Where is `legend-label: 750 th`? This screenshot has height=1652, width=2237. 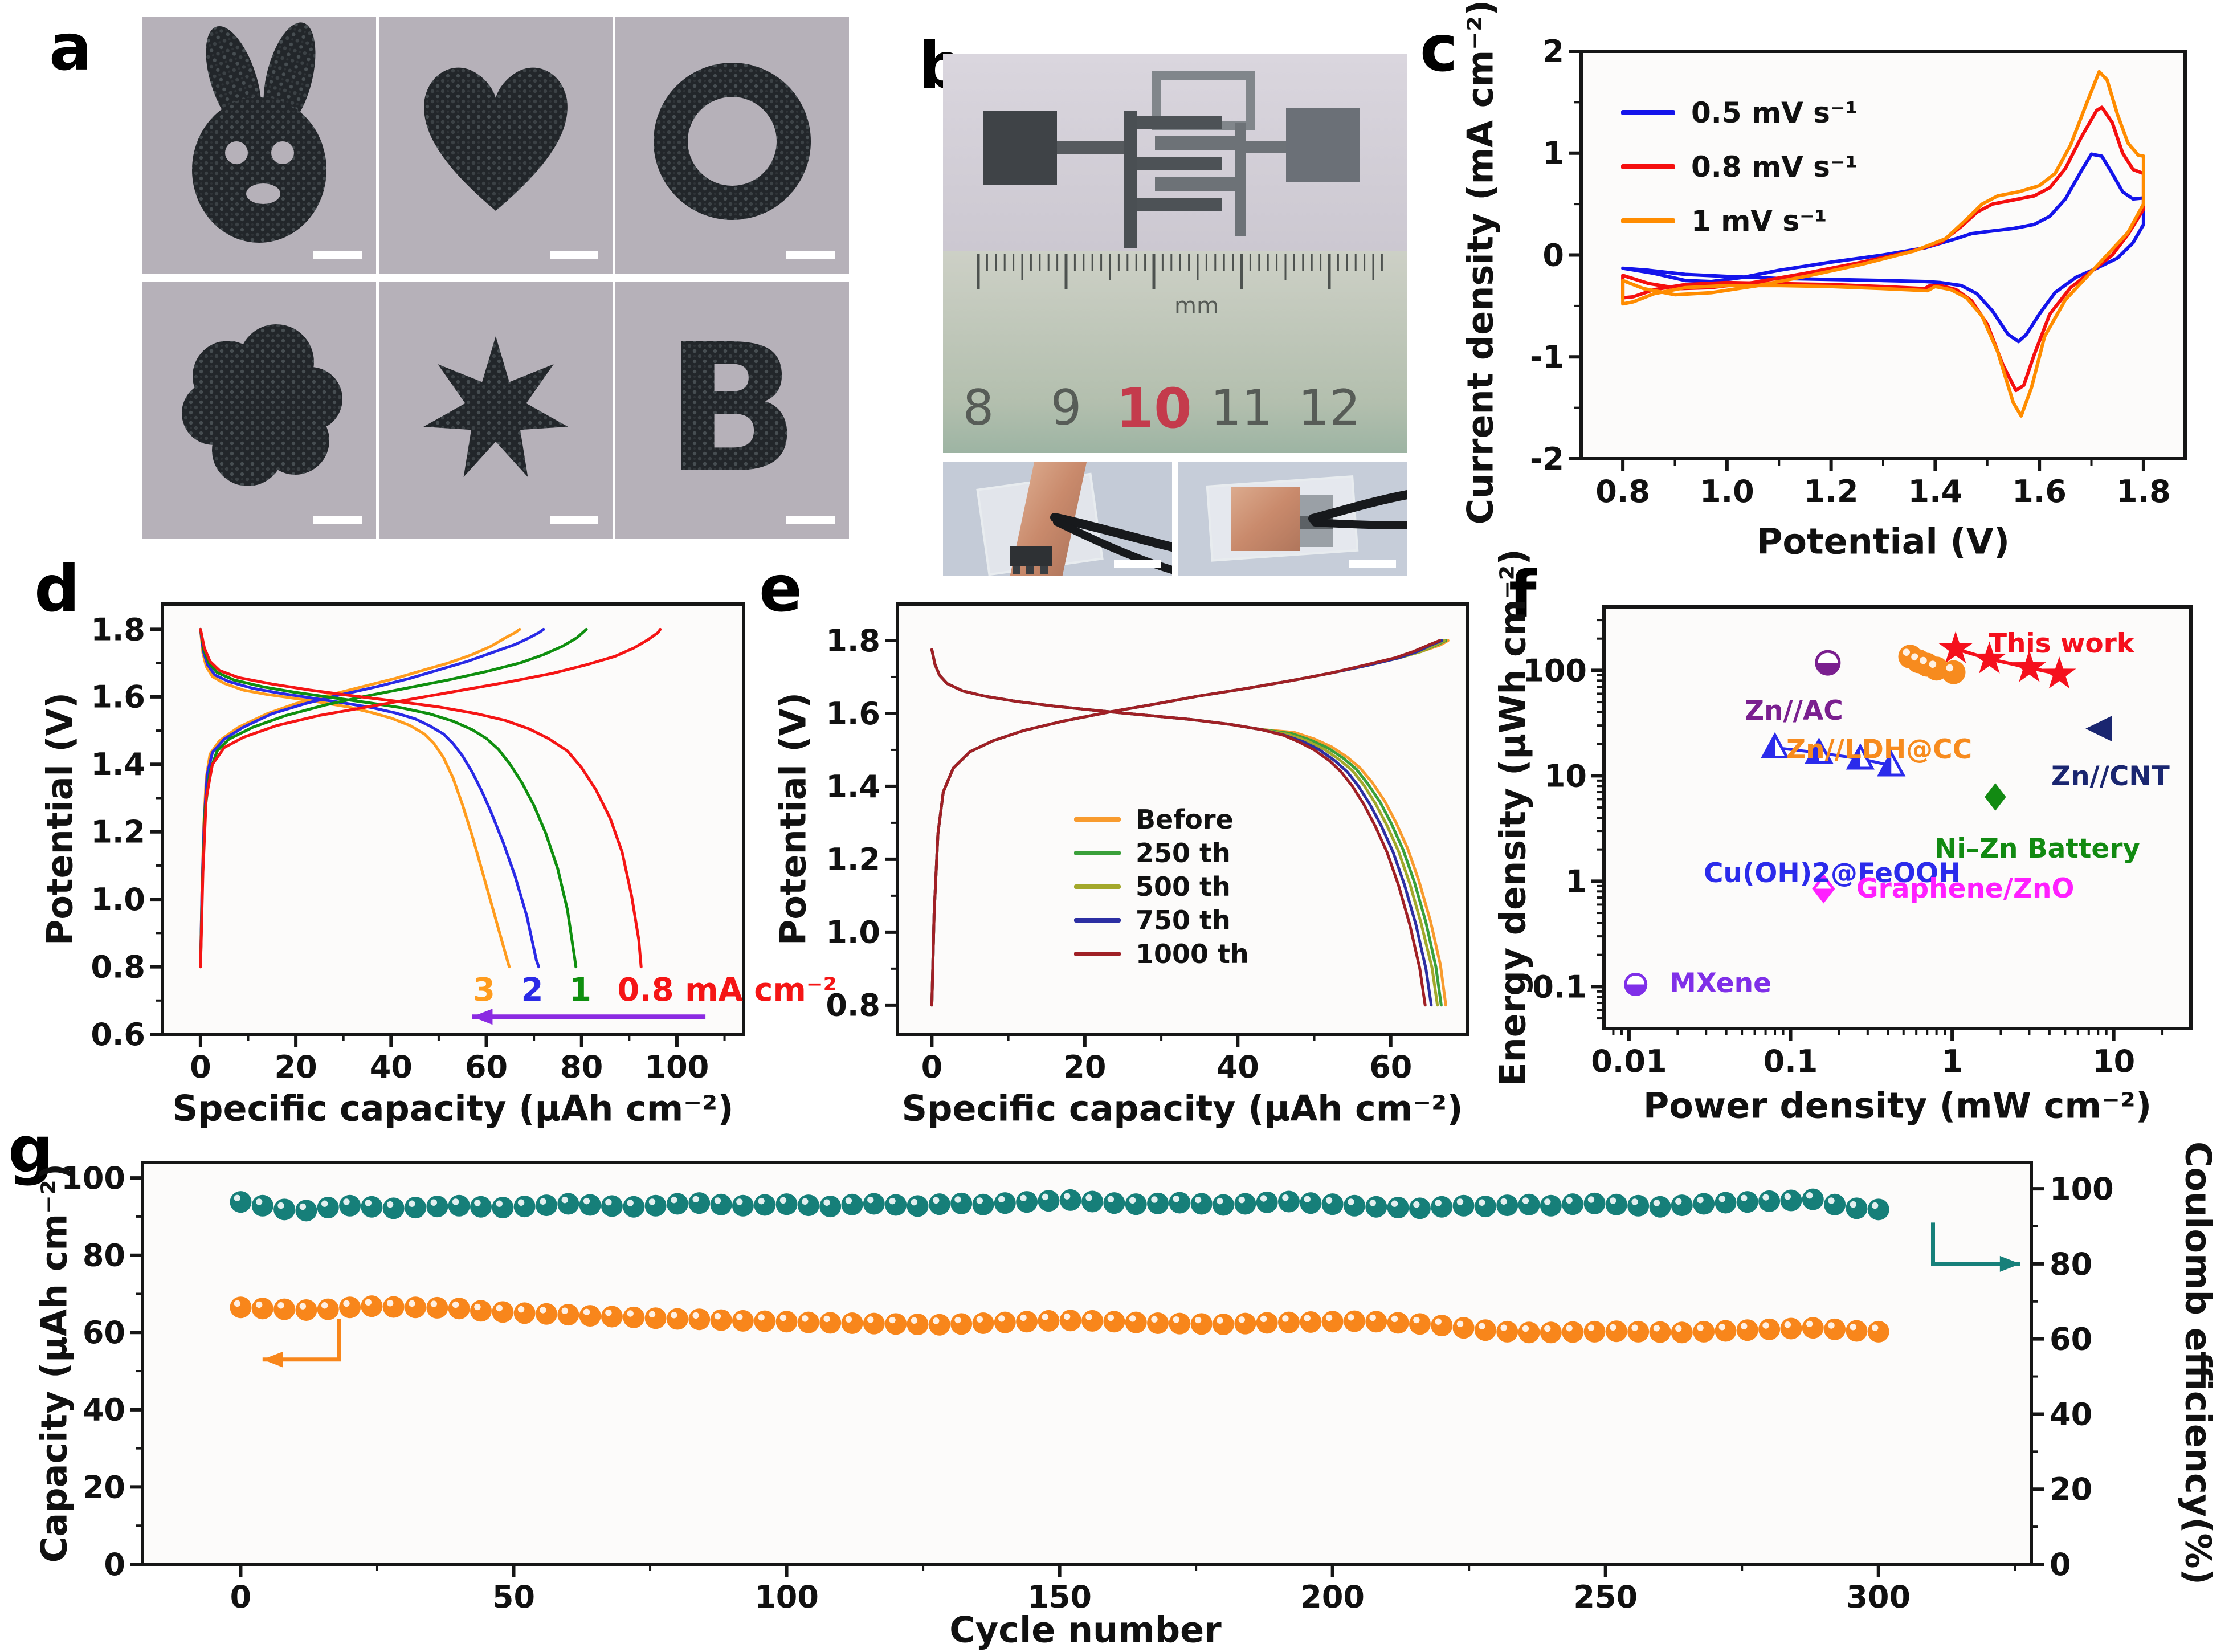 legend-label: 750 th is located at coordinates (1183, 920).